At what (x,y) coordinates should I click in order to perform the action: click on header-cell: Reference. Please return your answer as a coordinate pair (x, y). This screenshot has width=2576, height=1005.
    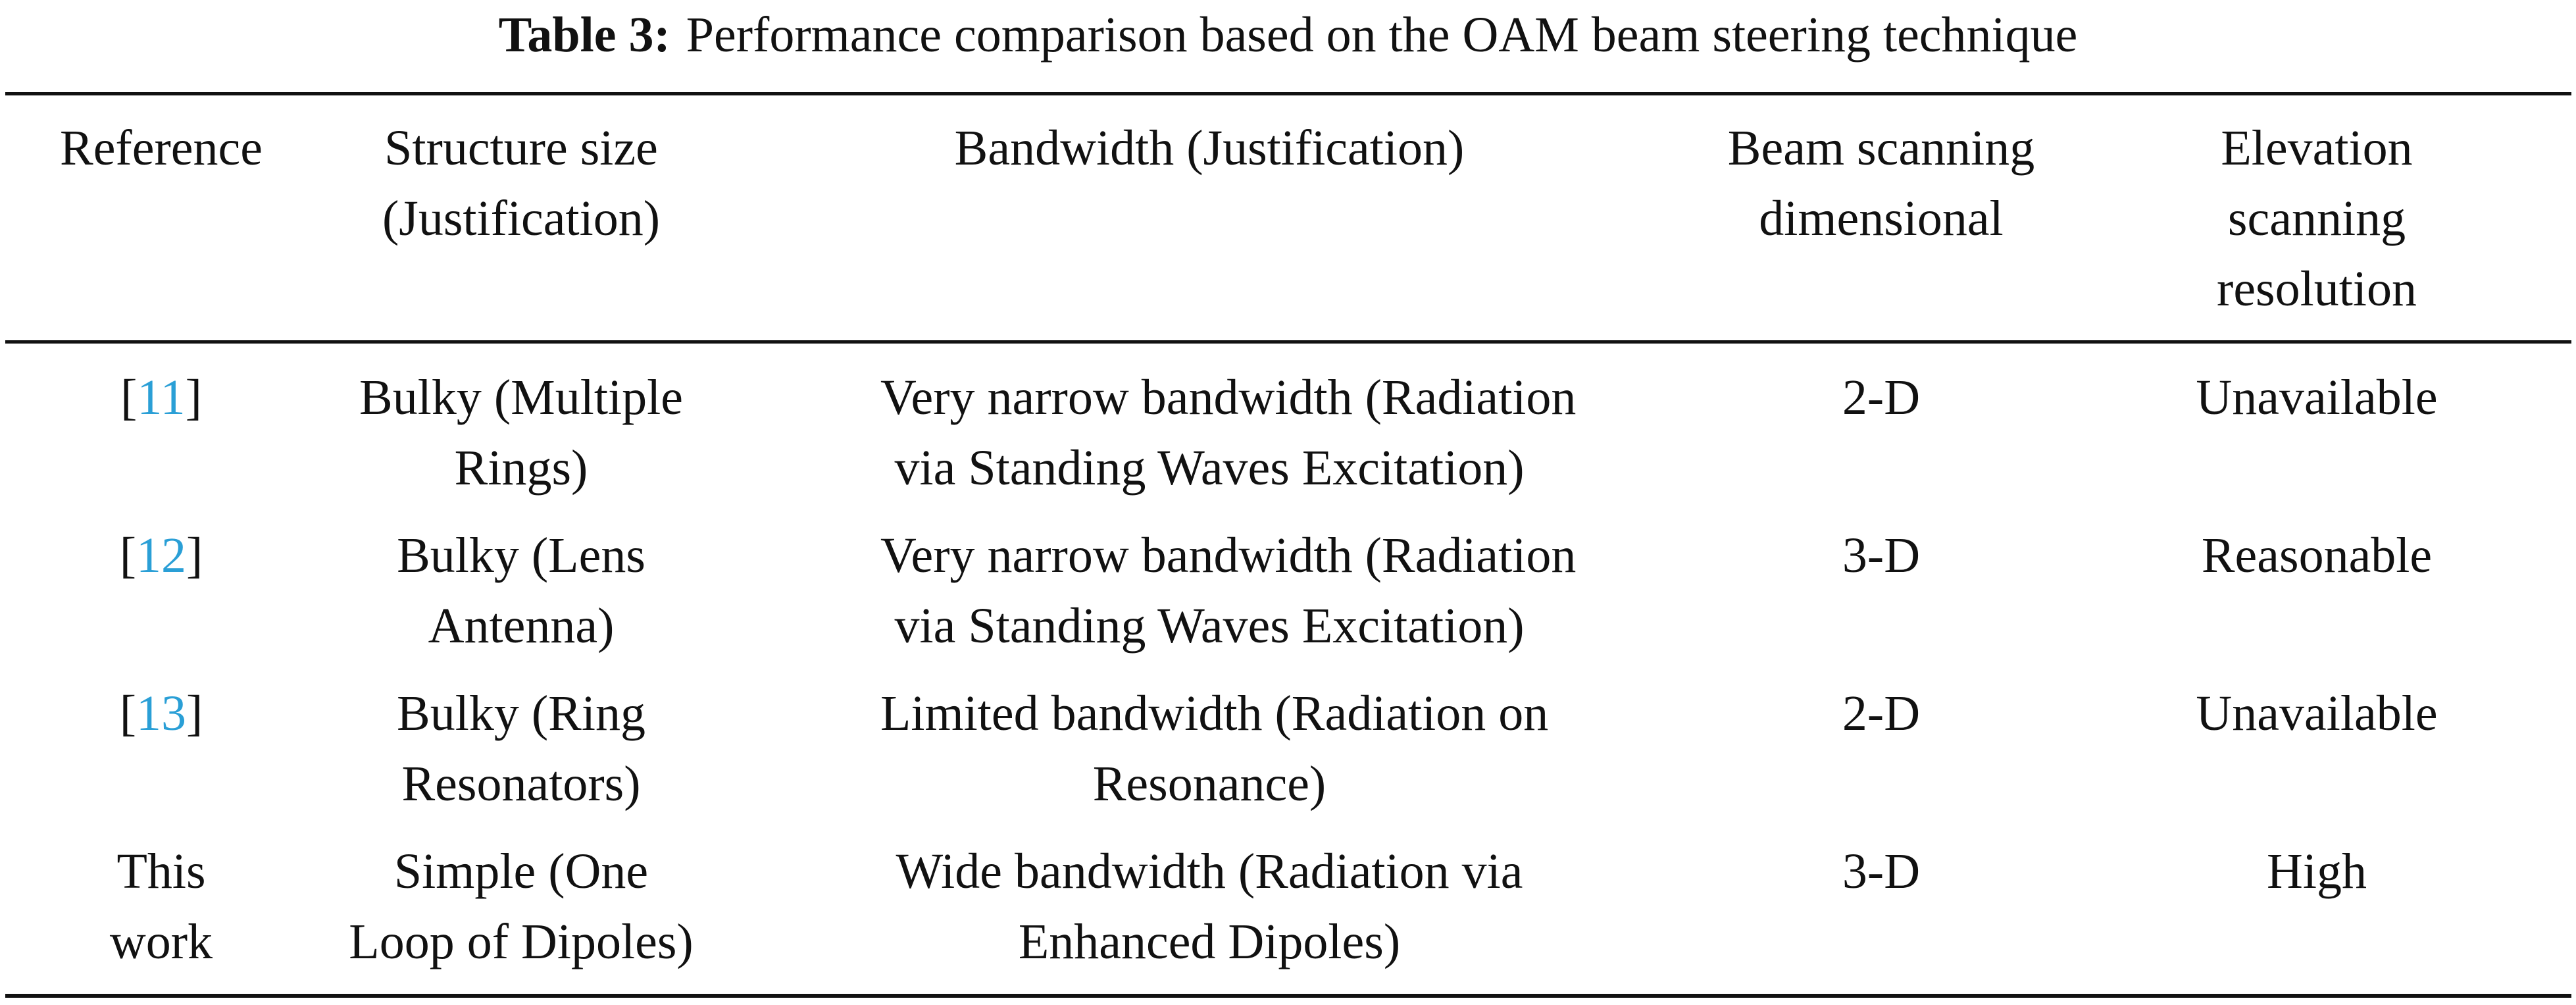
    Looking at the image, I should click on (245, 148).